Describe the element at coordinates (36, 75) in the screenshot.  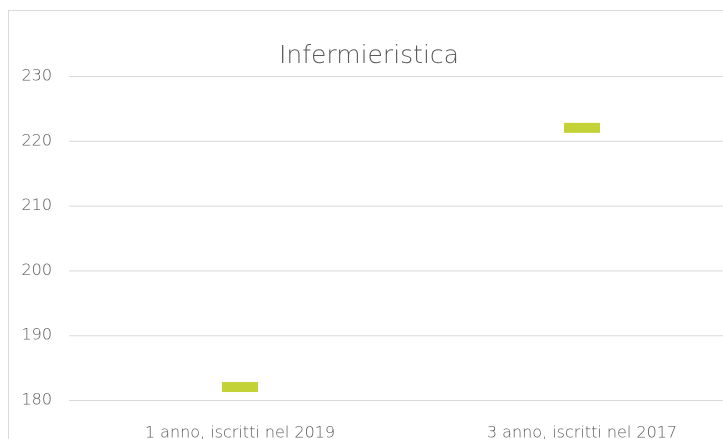
I see `y-tick-label: 230` at that location.